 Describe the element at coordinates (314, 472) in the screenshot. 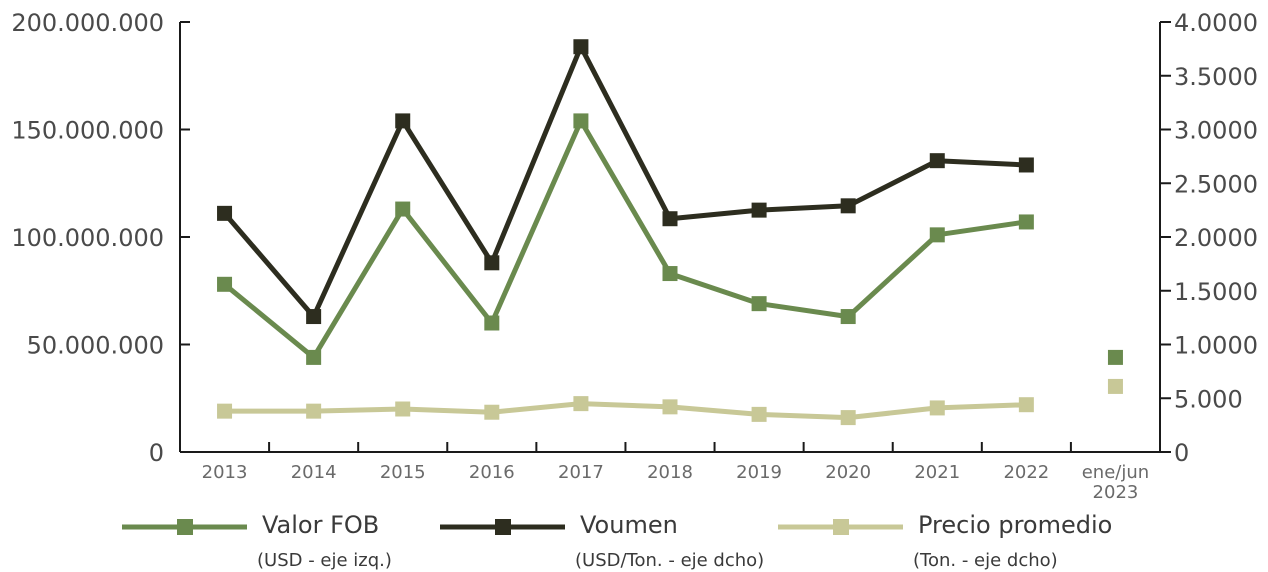

I see `x-tick-label: 2014` at that location.